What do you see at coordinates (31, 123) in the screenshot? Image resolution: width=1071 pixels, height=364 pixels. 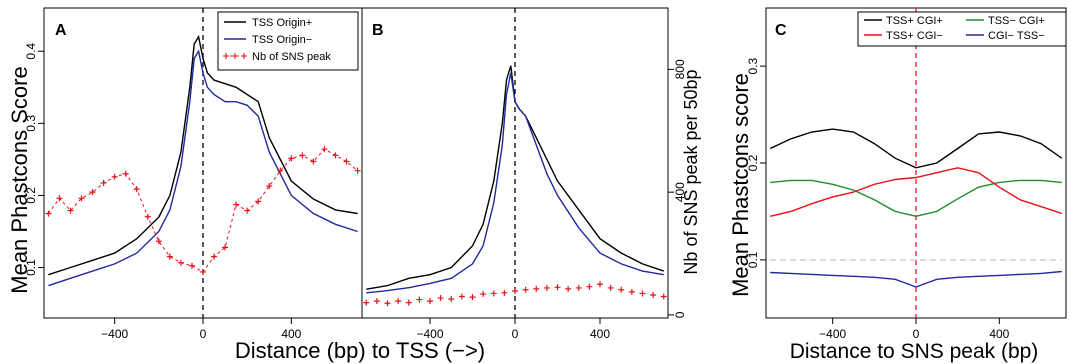 I see `panel-a-y-tick-label: 0.3` at bounding box center [31, 123].